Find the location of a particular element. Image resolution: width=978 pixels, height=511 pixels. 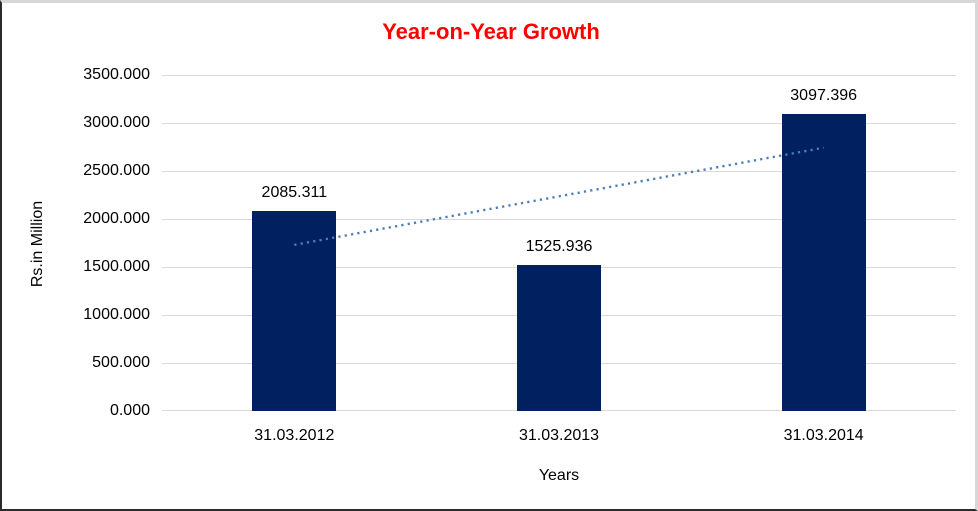

y-tick-label: 2000.000 is located at coordinates (116, 218).